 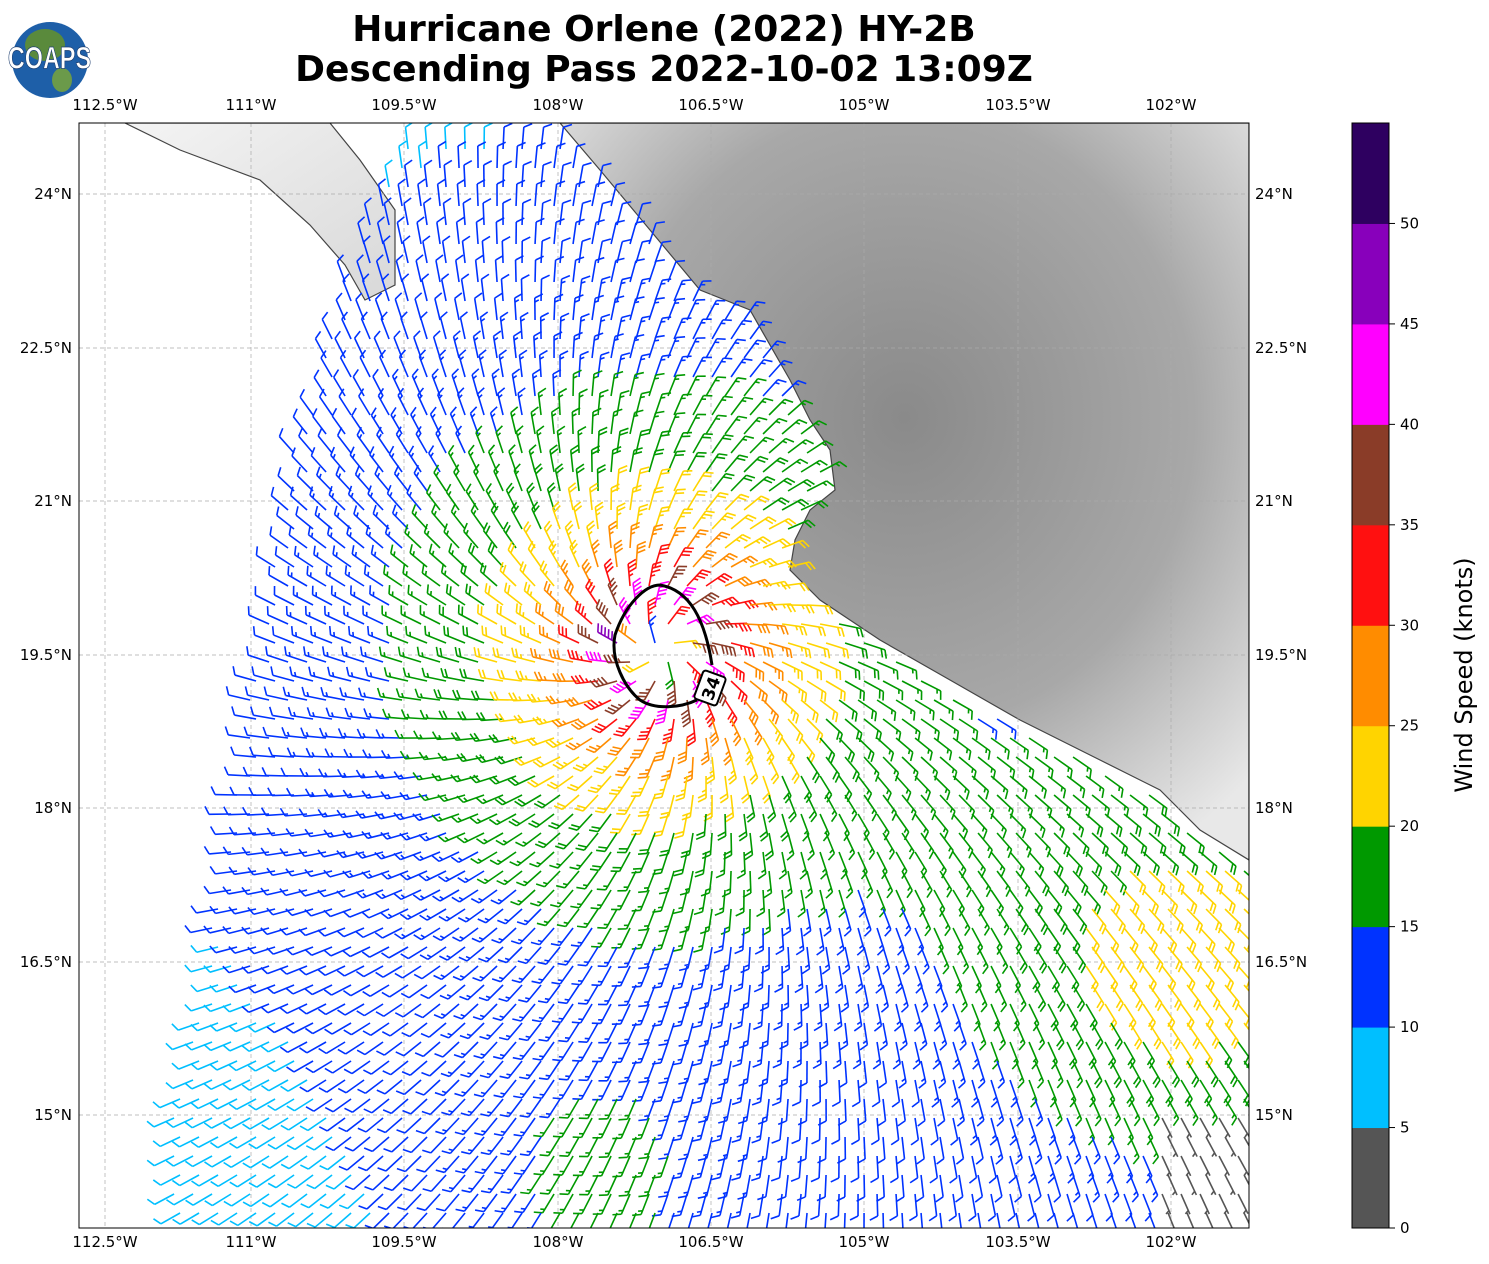 What do you see at coordinates (1171, 105) in the screenshot?
I see `lon-tick-top: 102°W` at bounding box center [1171, 105].